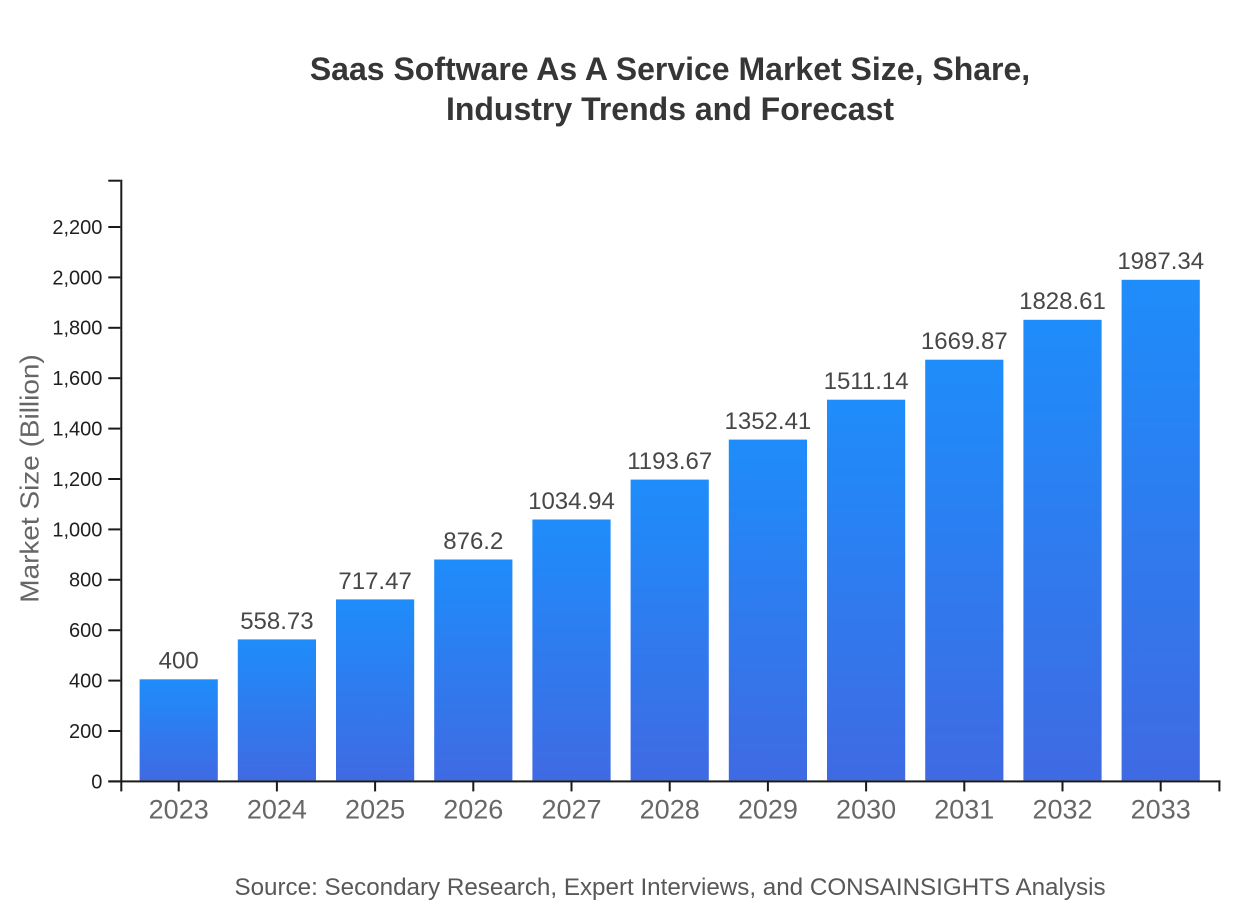 Image resolution: width=1260 pixels, height=920 pixels. Describe the element at coordinates (670, 109) in the screenshot. I see `svg-text: Industry Trends and Forecast` at that location.